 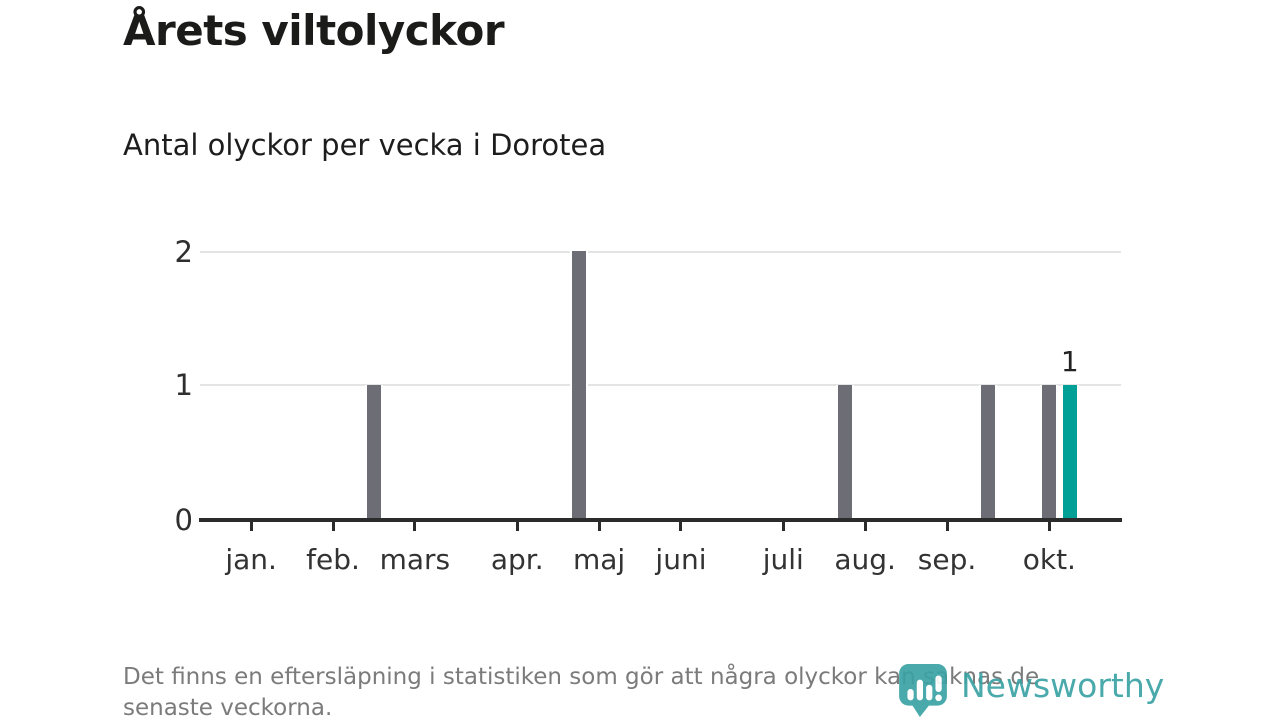 What do you see at coordinates (333, 559) in the screenshot?
I see `x-axis-label-feb: feb.` at bounding box center [333, 559].